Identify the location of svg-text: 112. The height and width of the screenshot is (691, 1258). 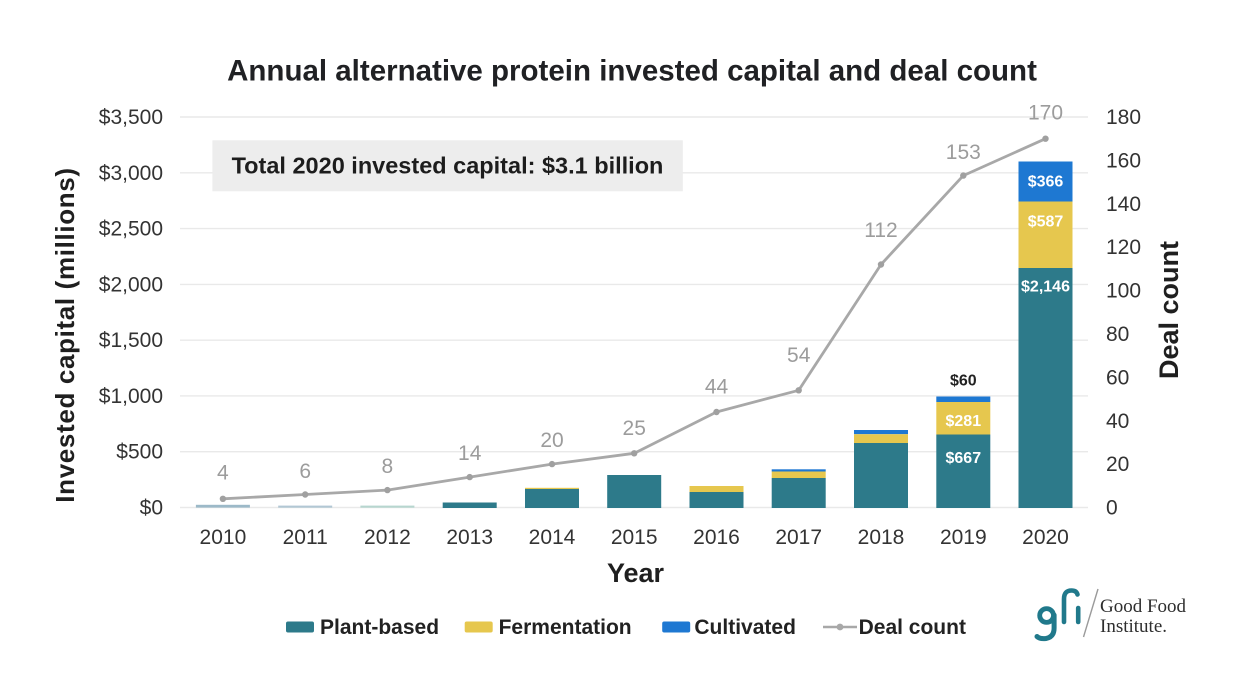
(880, 230).